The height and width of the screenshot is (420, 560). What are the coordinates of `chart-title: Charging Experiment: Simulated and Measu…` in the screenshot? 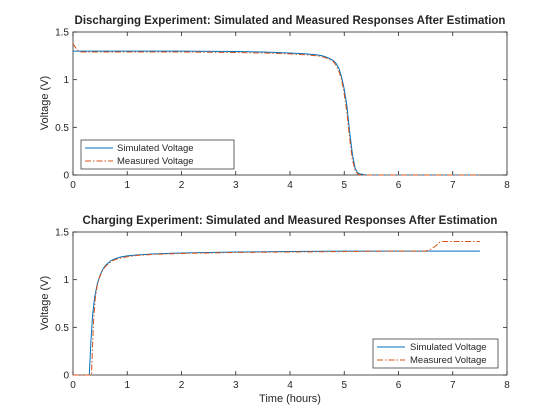 It's located at (290, 221).